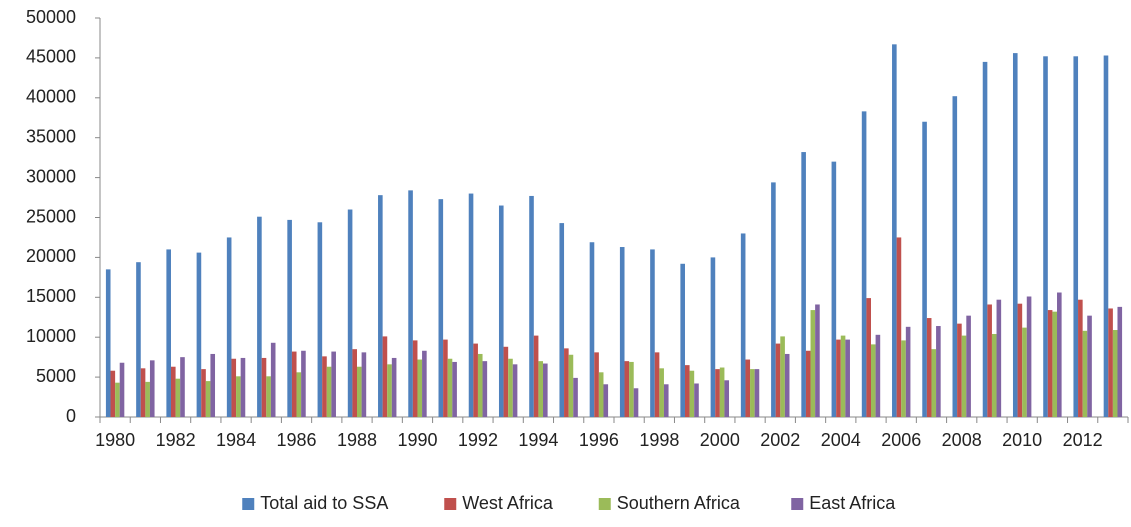 The height and width of the screenshot is (527, 1131). What do you see at coordinates (297, 440) in the screenshot?
I see `x-tick-label: 1986` at bounding box center [297, 440].